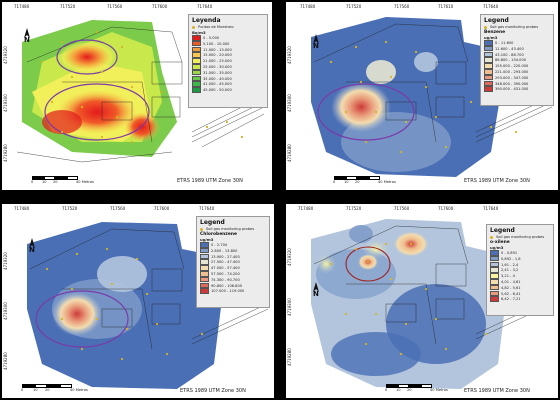 This screenshot has height=400, width=560. What do you see at coordinates (225, 279) in the screenshot?
I see `legend-class-label: 74.300 - 90.700` at bounding box center [225, 279].